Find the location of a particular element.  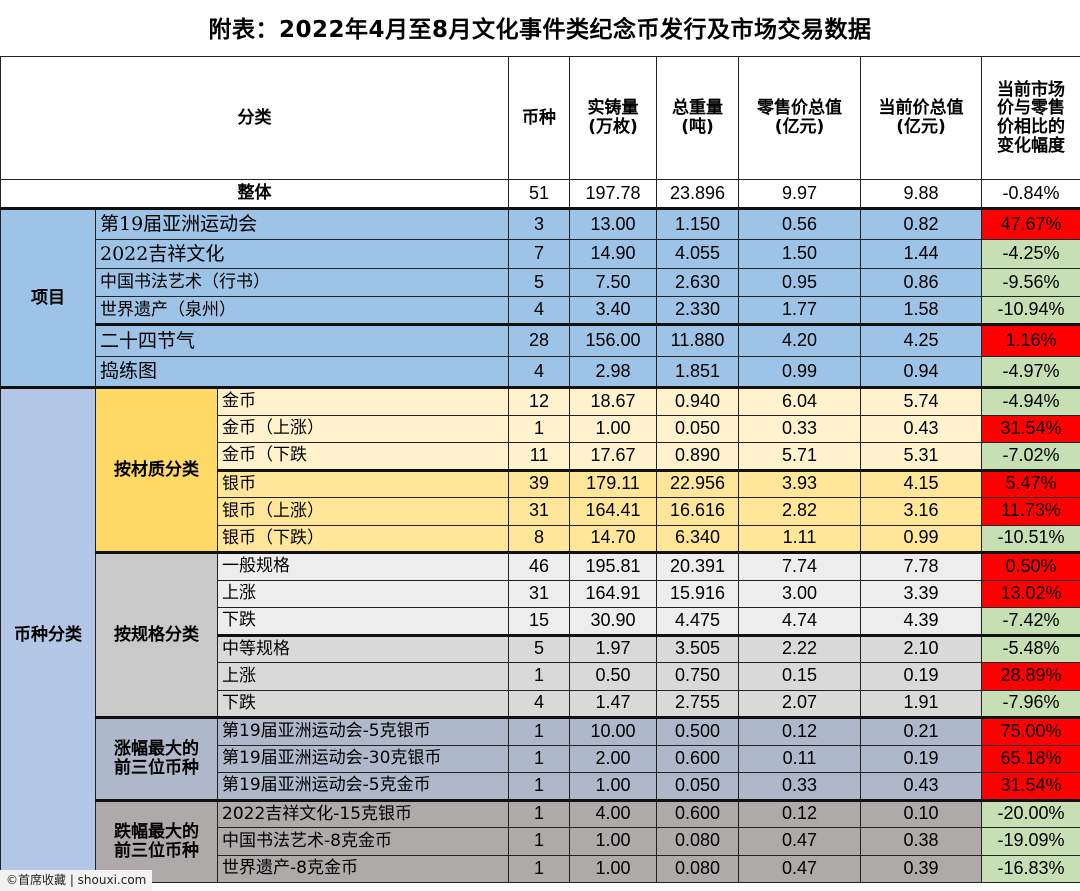

cell-mintage: 2.00 is located at coordinates (613, 758).